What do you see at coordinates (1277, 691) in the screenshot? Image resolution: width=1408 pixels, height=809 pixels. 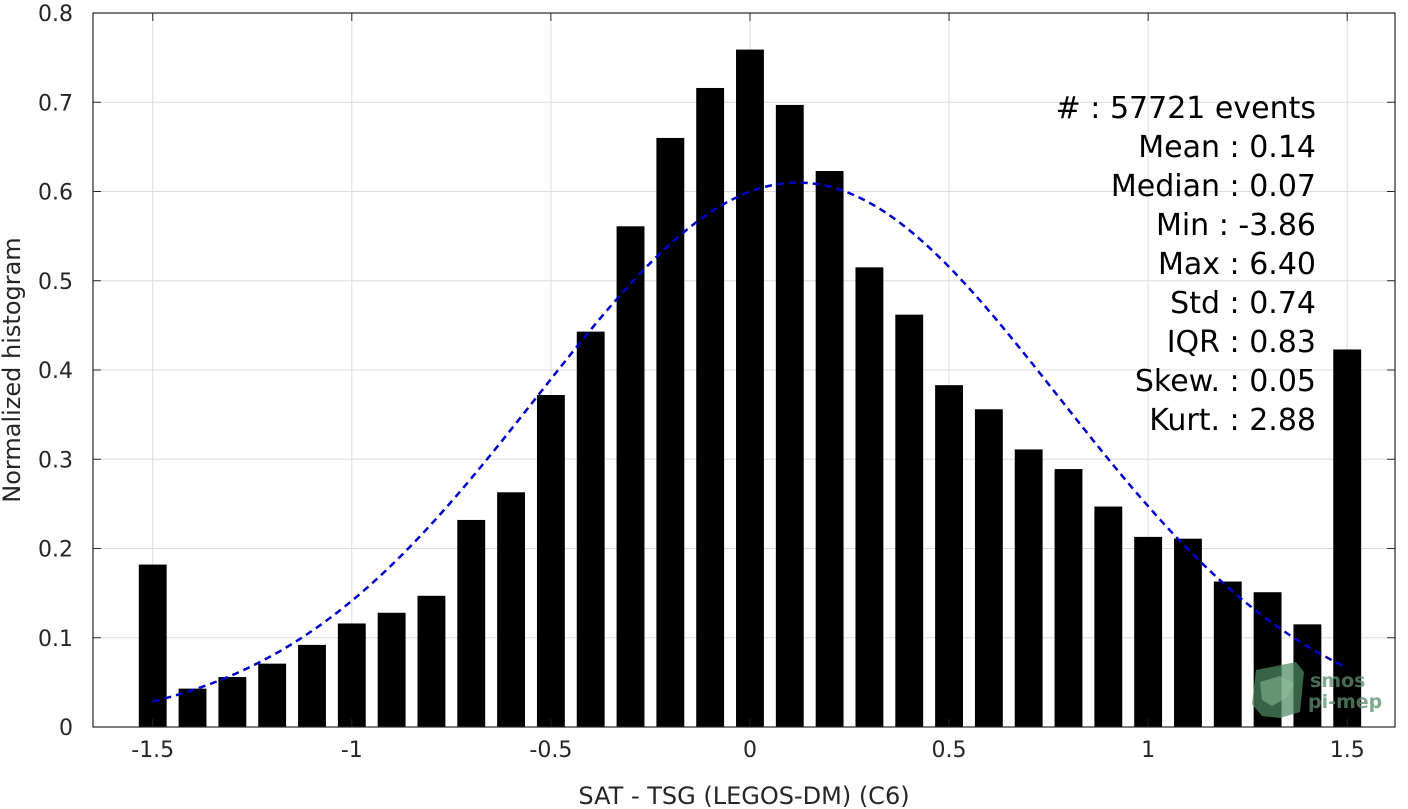 I see `logo-map-relief` at bounding box center [1277, 691].